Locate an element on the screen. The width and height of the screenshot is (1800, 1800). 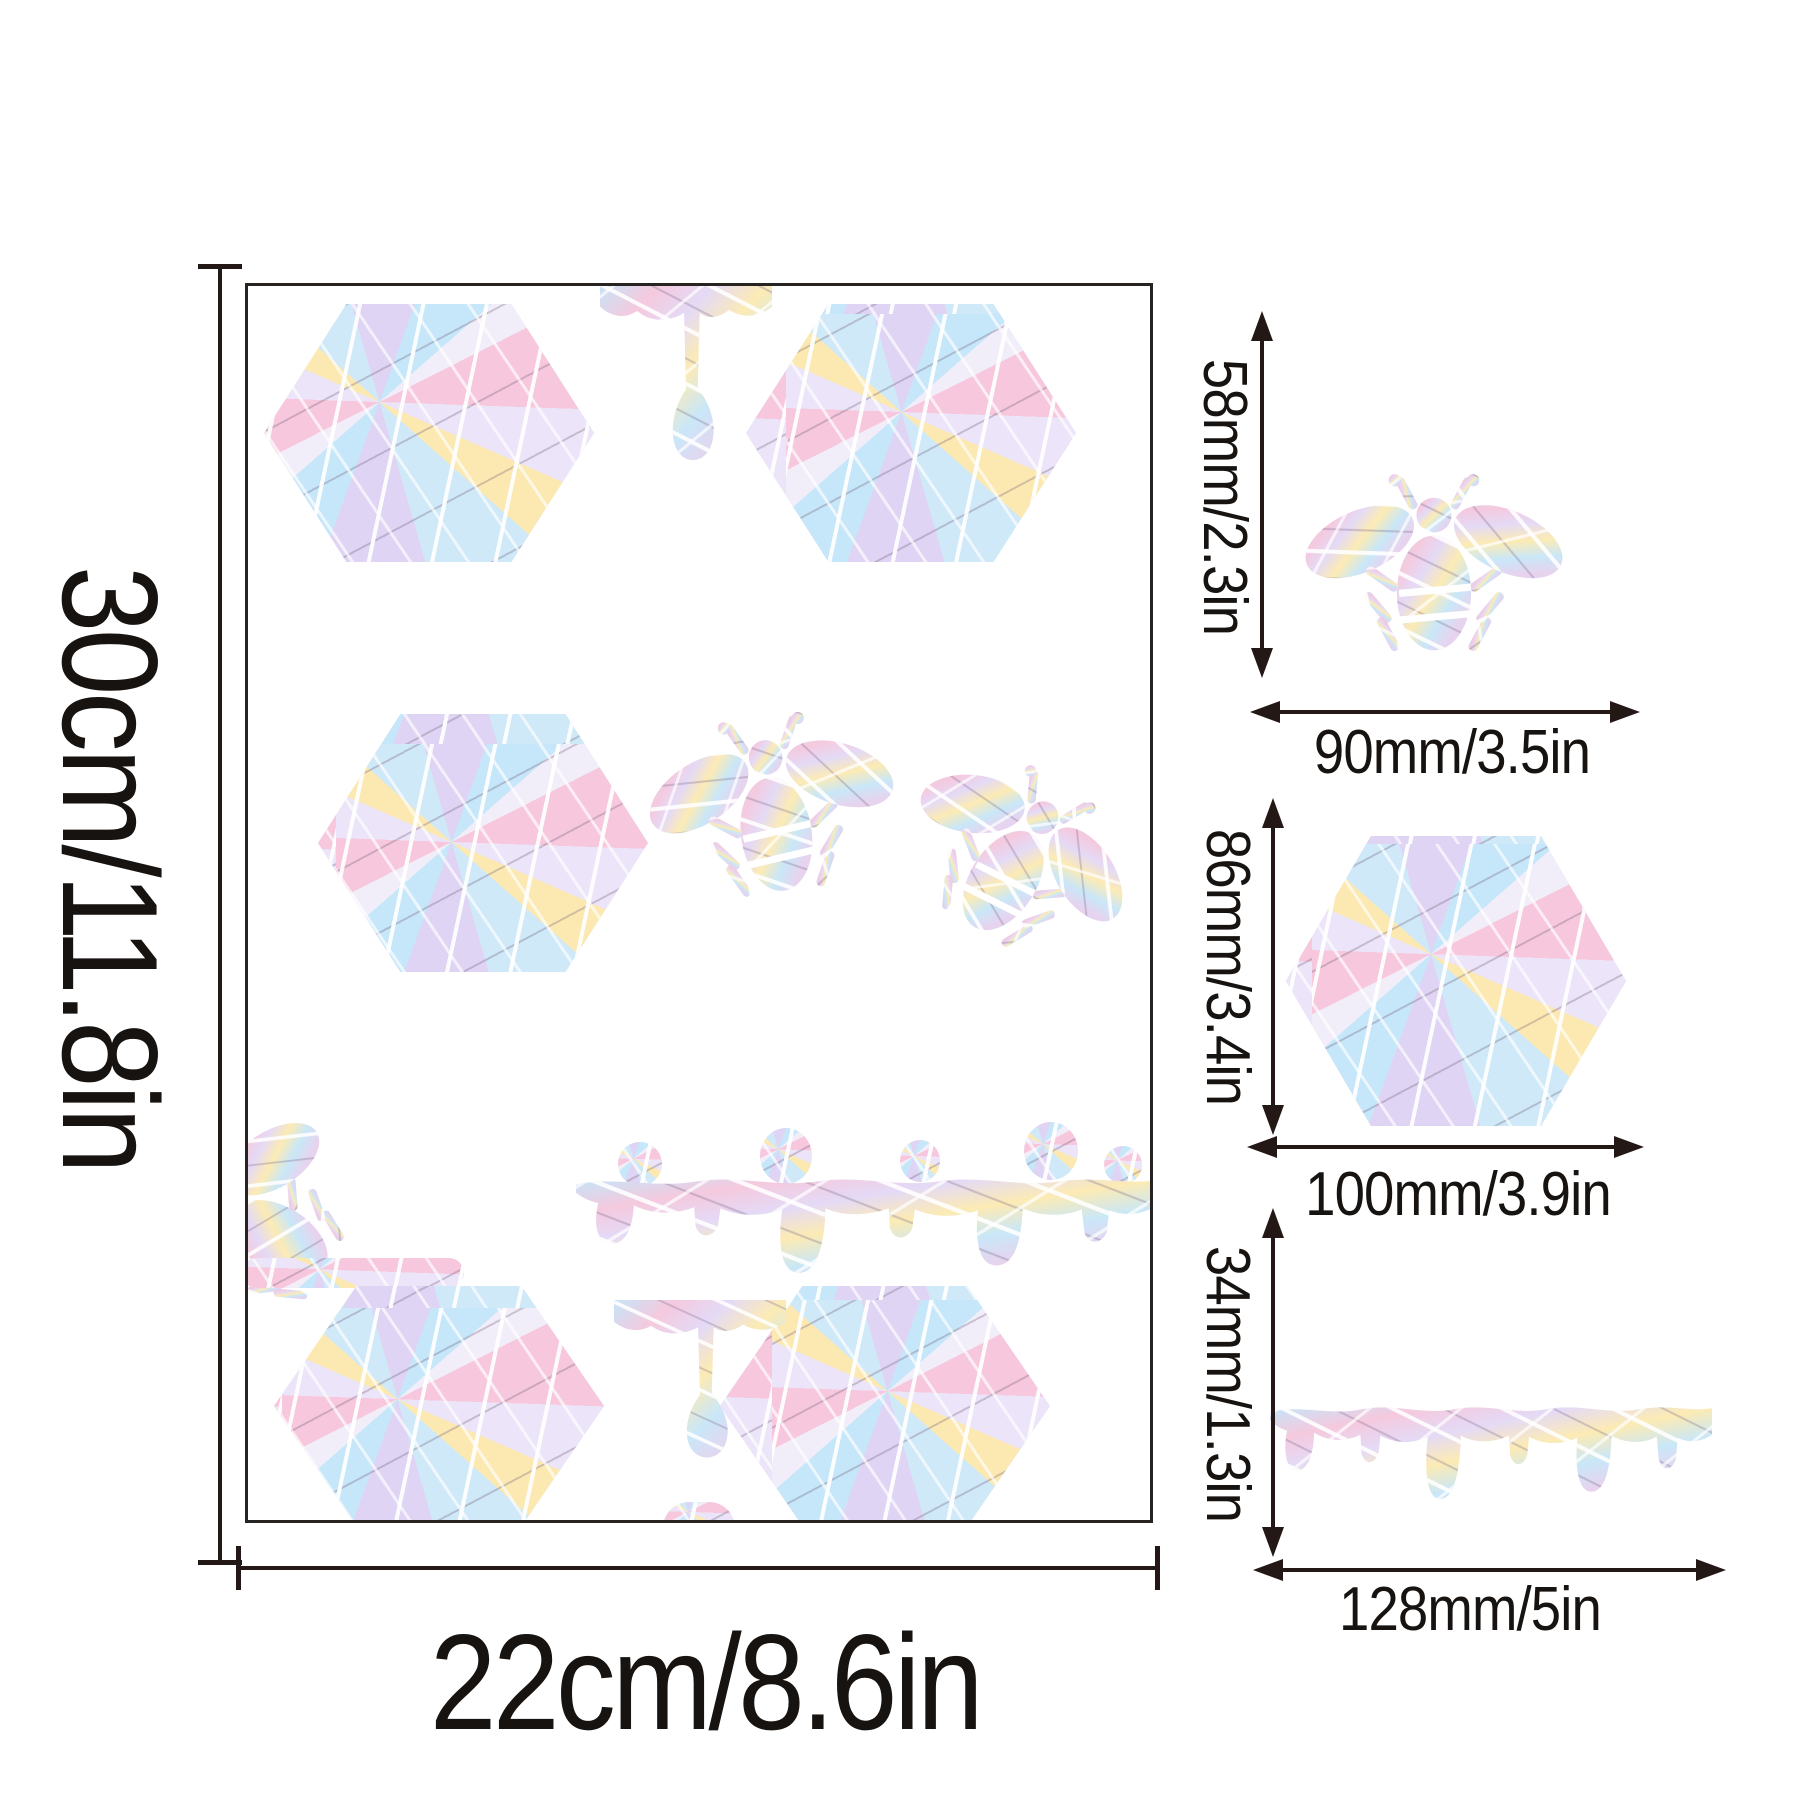
sheet-height-dimension-line is located at coordinates (220, 915).